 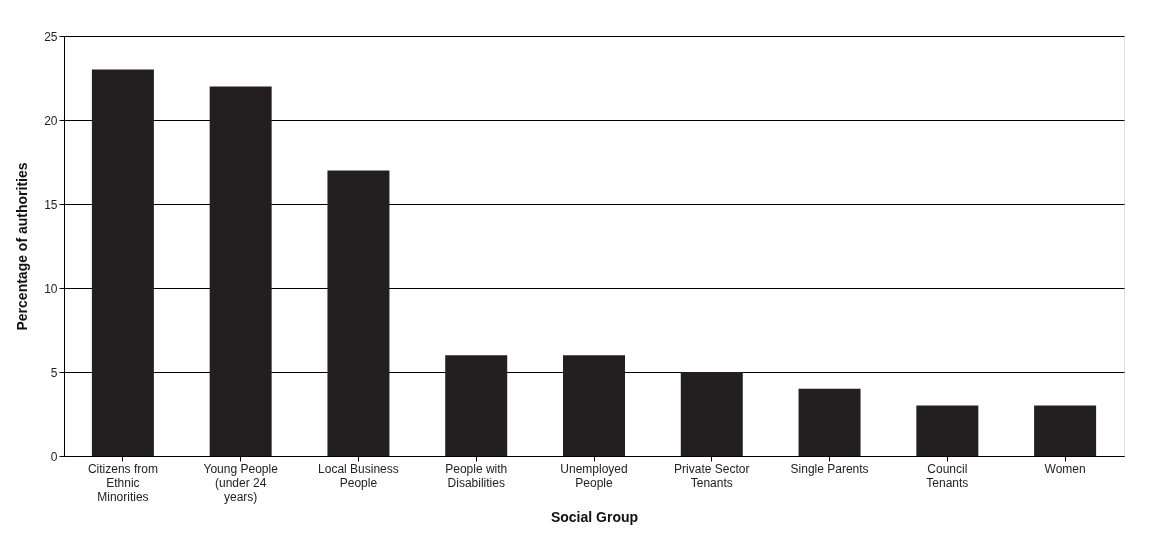 What do you see at coordinates (712, 475) in the screenshot?
I see `x-tick-label: Private Sector Tenants` at bounding box center [712, 475].